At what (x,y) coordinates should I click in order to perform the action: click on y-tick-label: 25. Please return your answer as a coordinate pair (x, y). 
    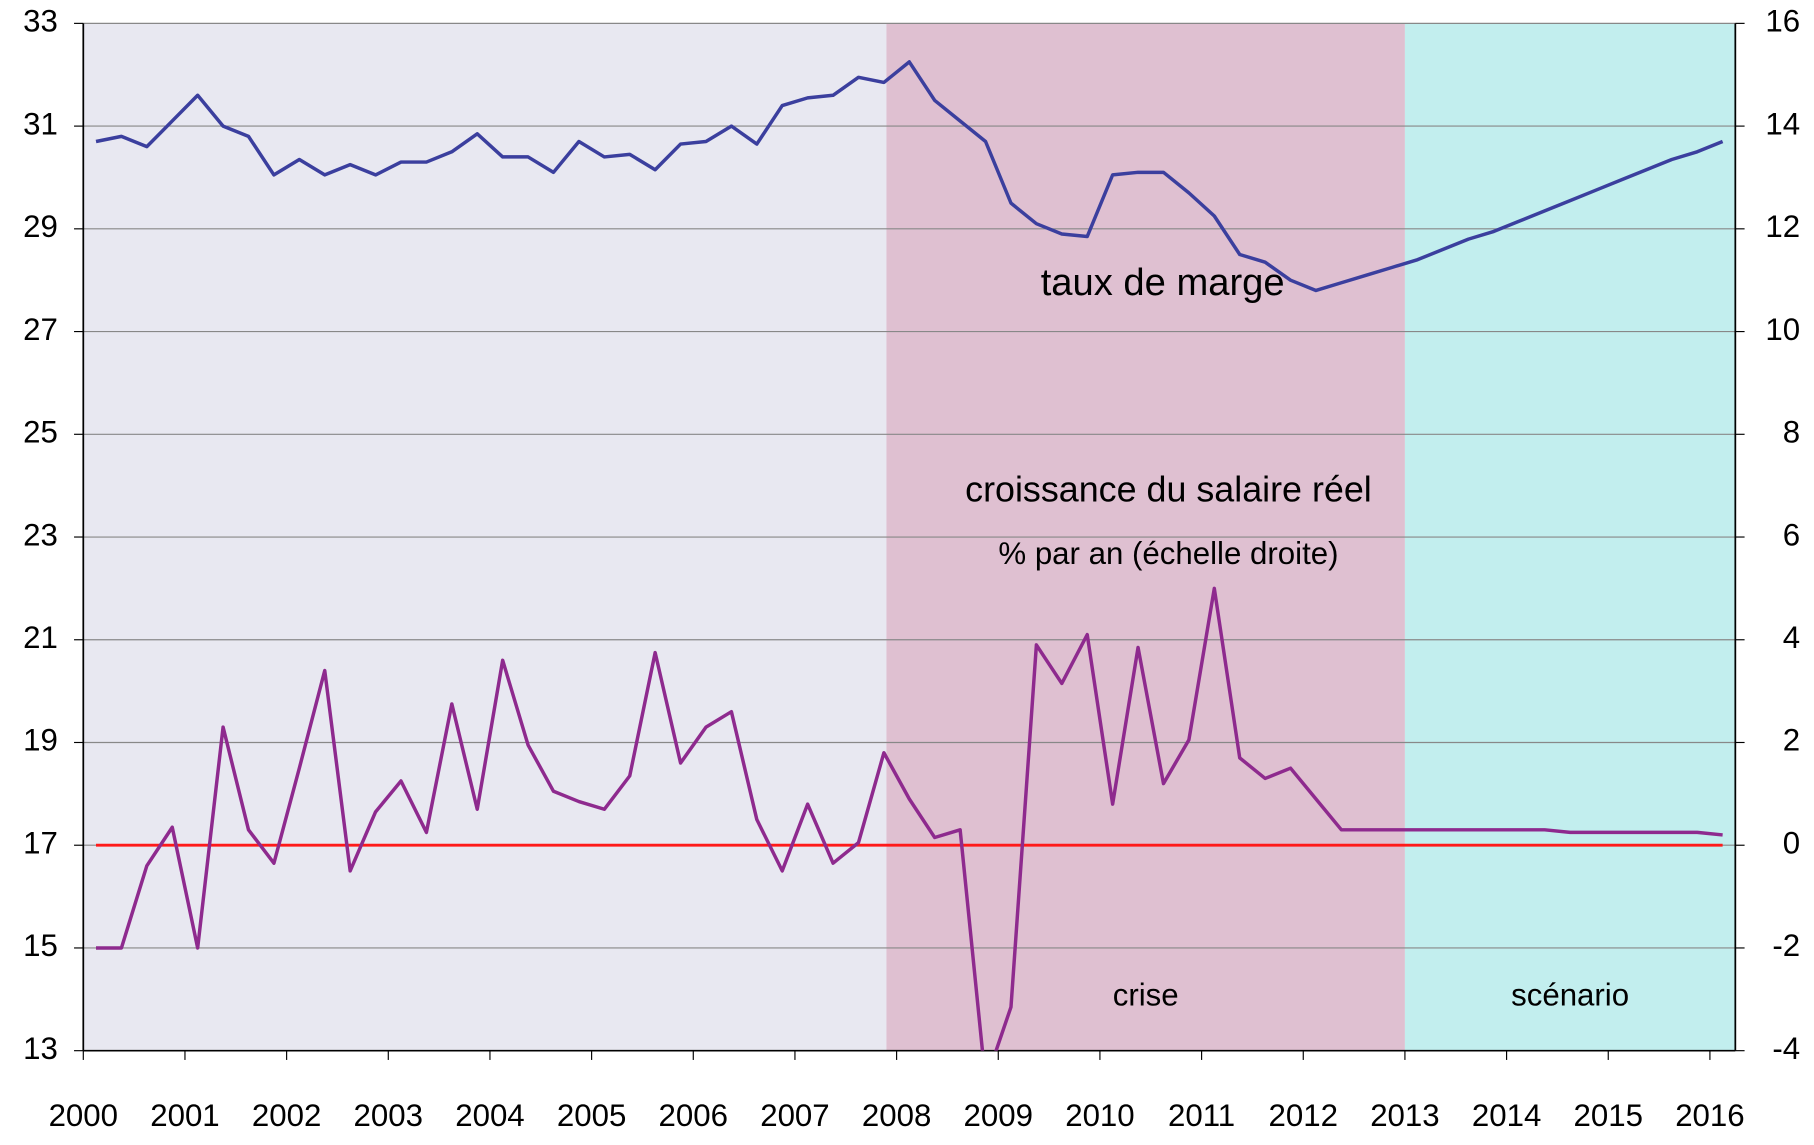
    Looking at the image, I should click on (40, 432).